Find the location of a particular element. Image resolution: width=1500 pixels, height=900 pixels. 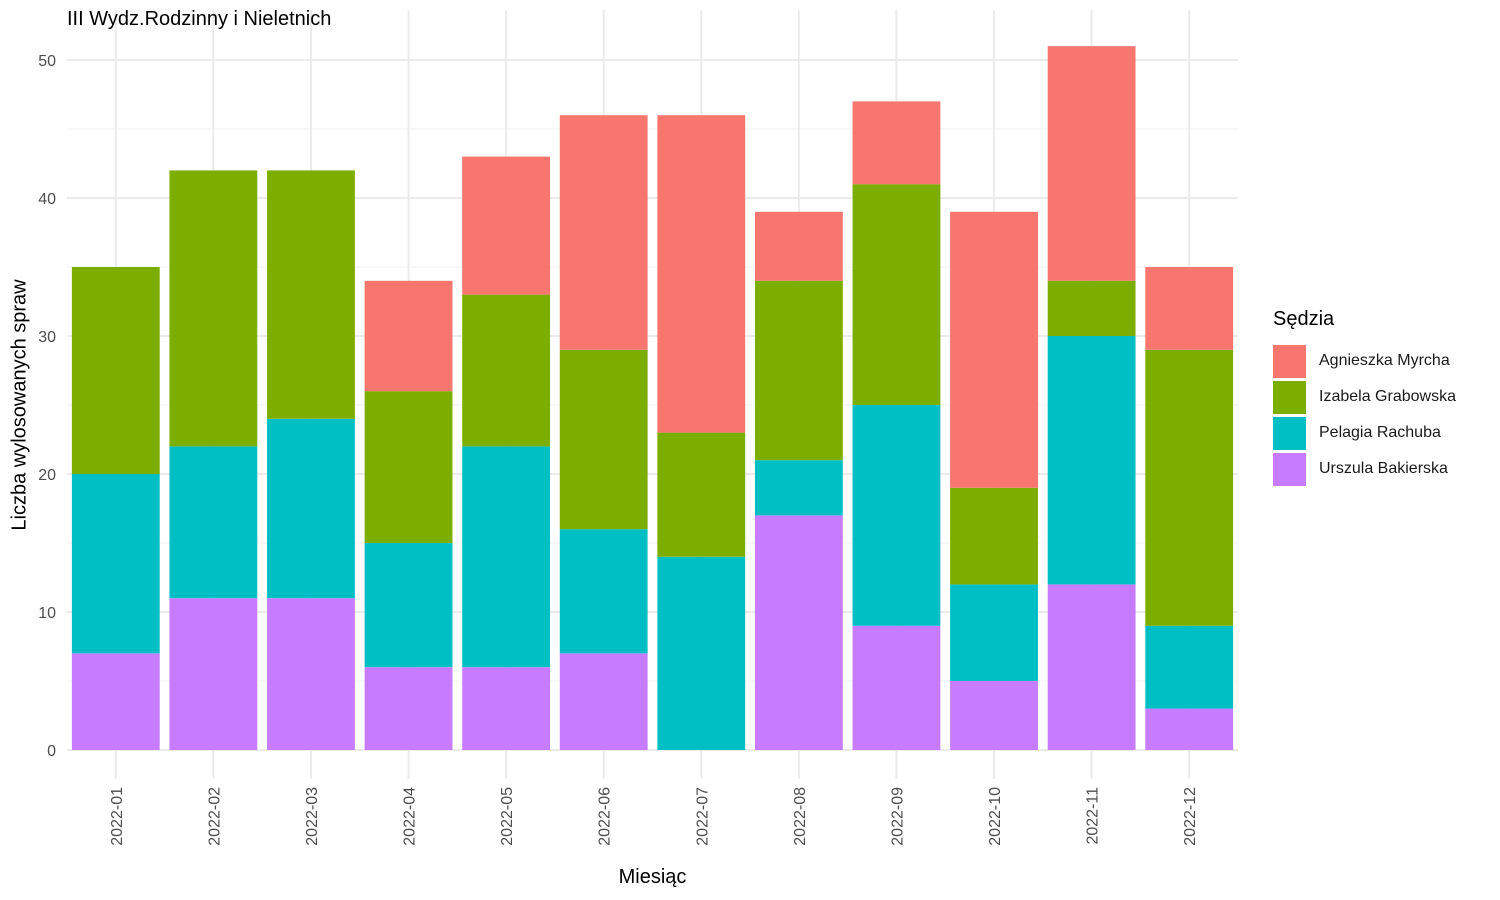

legend-label: Izabela Grabowska is located at coordinates (1387, 396).